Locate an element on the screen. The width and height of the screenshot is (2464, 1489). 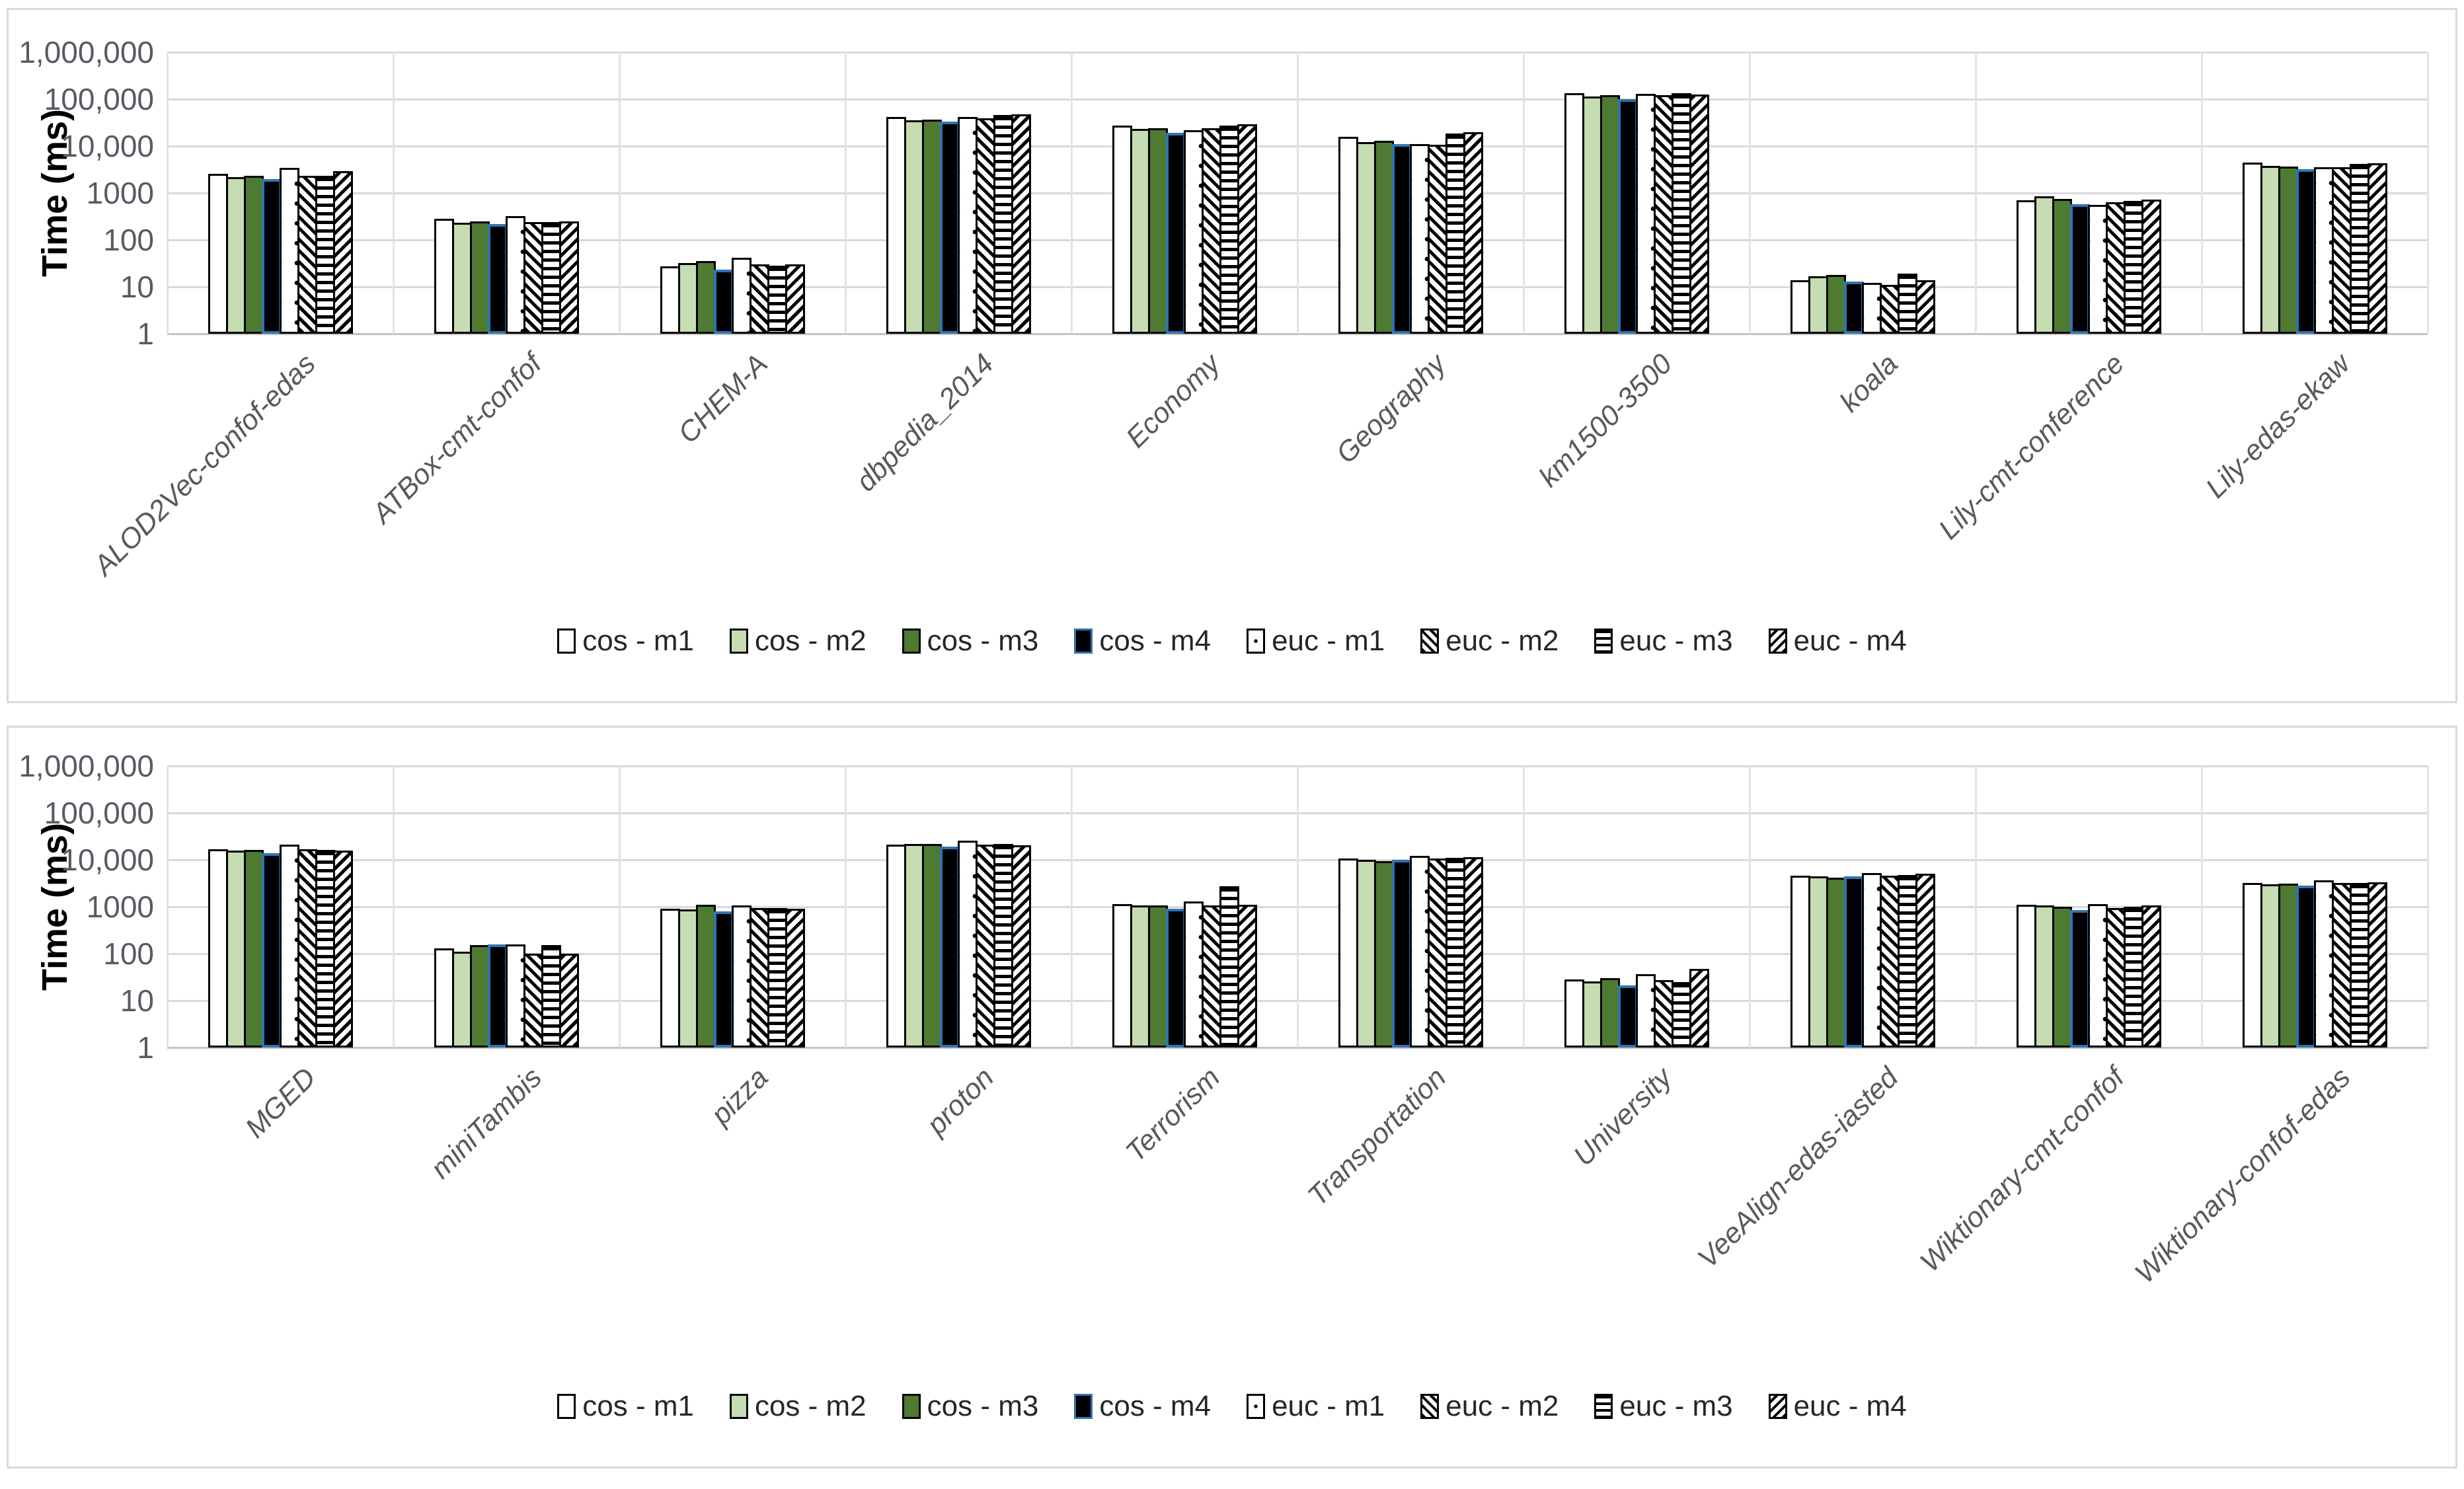
bar-group-Wiktionary-confof-edas is located at coordinates (2315, 907).